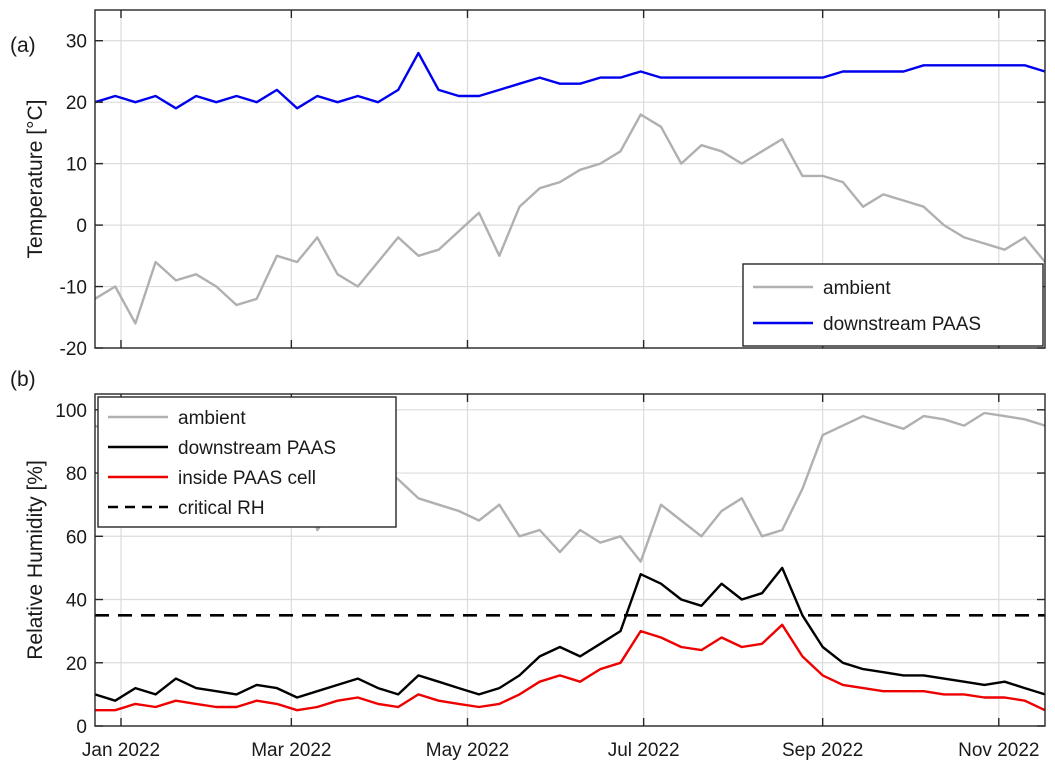 The height and width of the screenshot is (770, 1055). What do you see at coordinates (71, 411) in the screenshot?
I see `y-tick-label: 100` at bounding box center [71, 411].